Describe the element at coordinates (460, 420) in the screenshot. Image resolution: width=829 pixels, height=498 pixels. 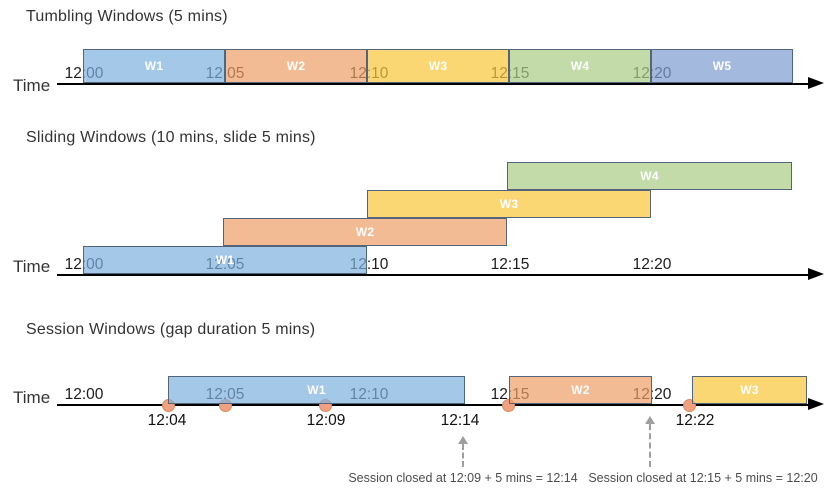
I see `event-time-label-1214: 12:14` at that location.